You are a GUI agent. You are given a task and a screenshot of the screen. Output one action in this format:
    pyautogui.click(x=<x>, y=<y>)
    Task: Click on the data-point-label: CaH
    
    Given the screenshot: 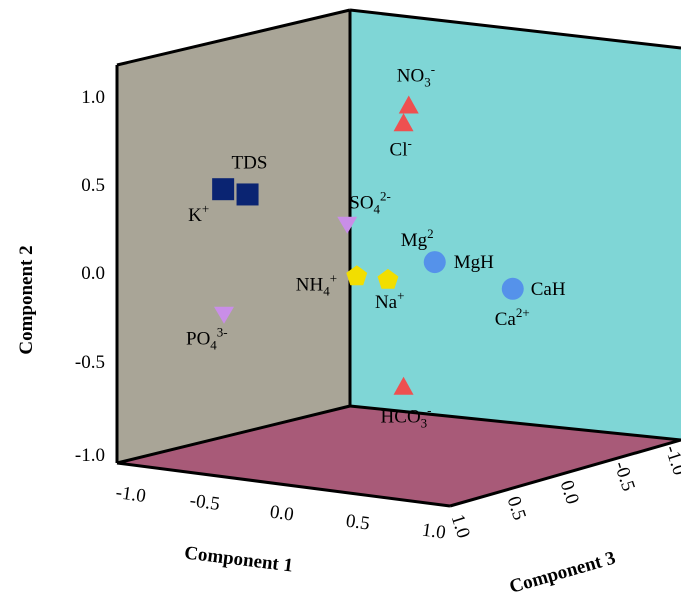 What is the action you would take?
    pyautogui.click(x=548, y=289)
    